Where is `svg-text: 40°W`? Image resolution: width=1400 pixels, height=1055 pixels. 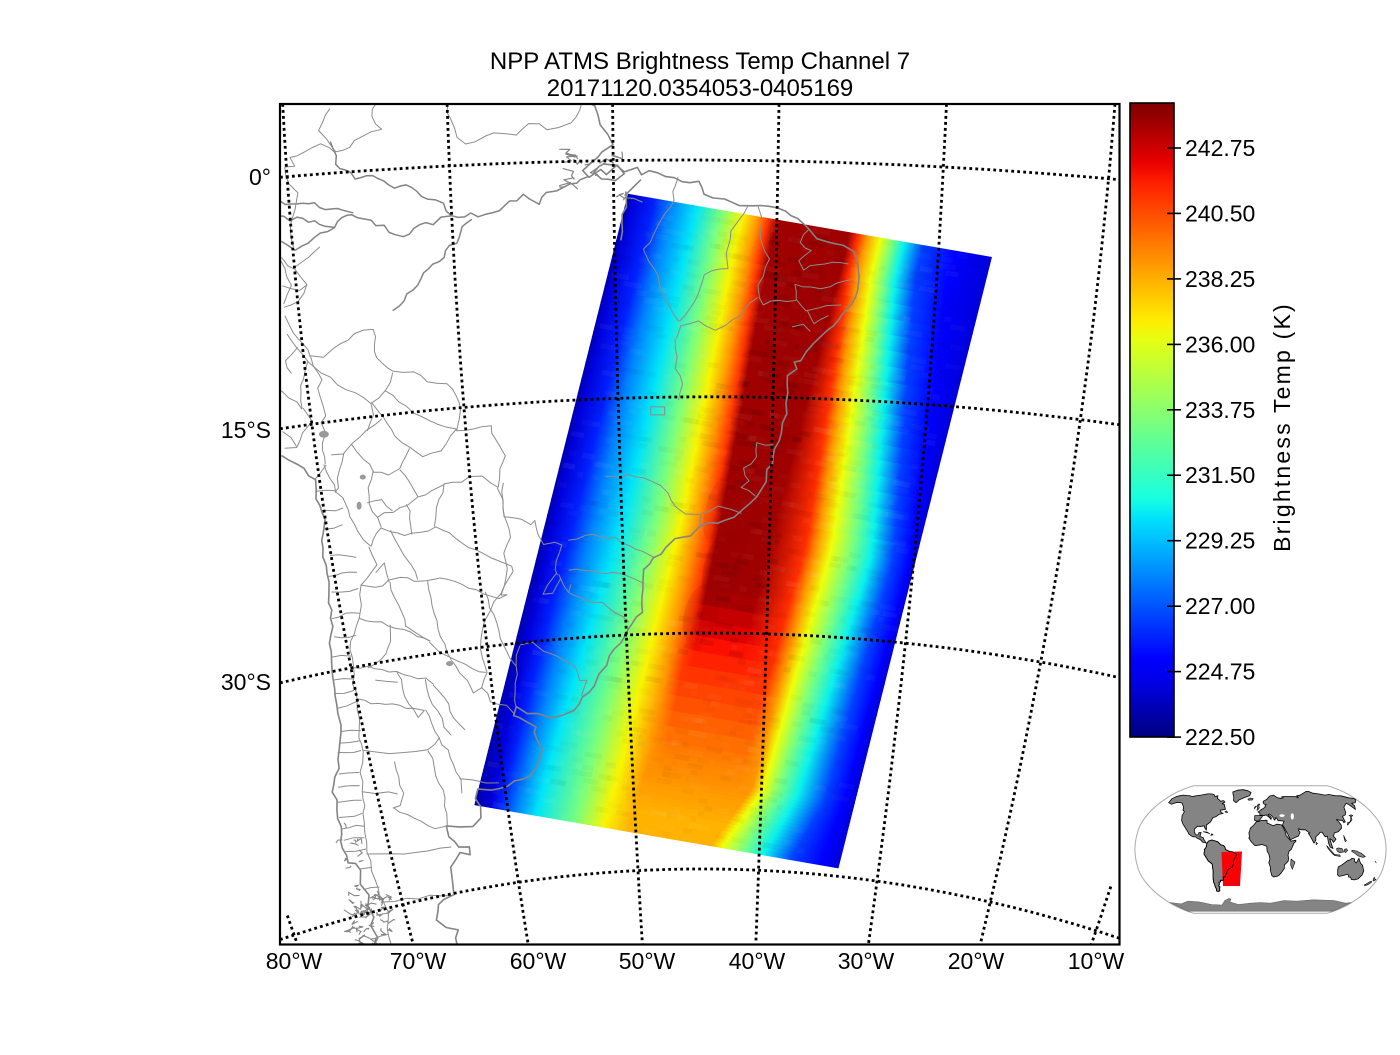 svg-text: 40°W is located at coordinates (757, 961).